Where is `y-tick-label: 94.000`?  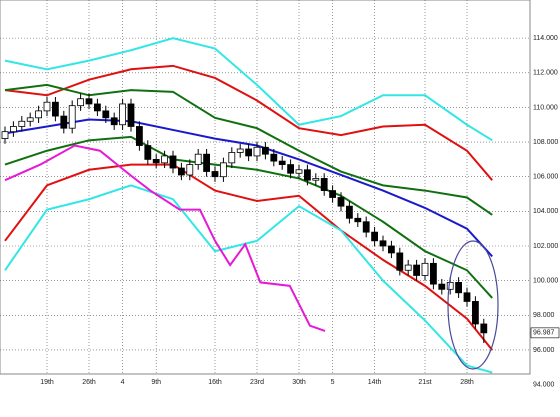
y-tick-label: 94.000 is located at coordinates (544, 384).